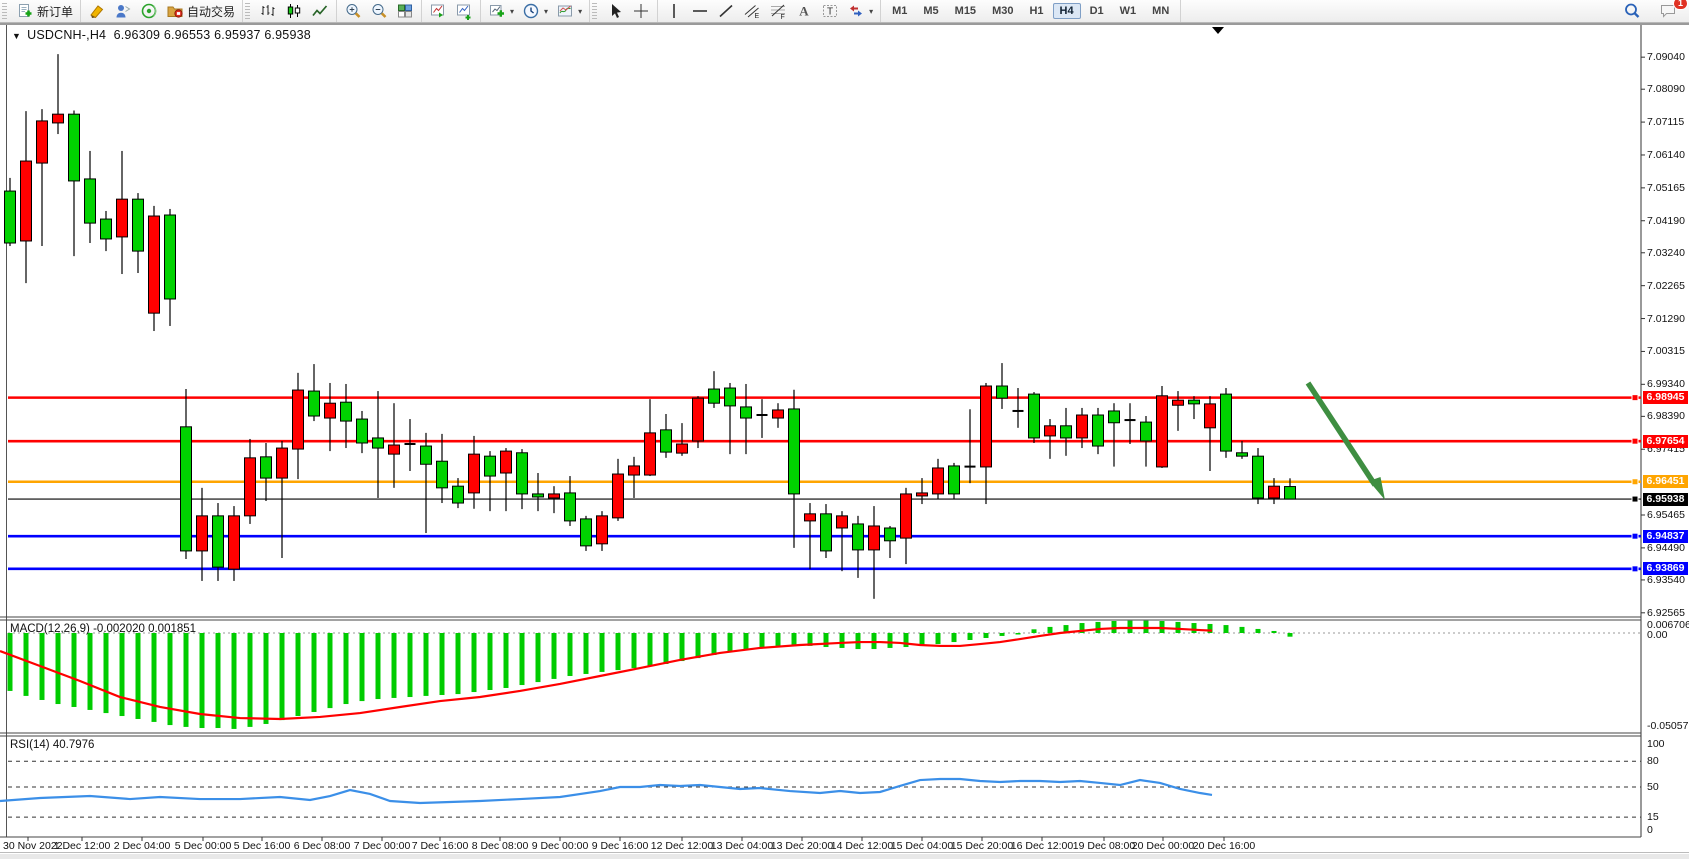 This screenshot has width=1689, height=859. I want to click on price-axis-label: 7.02265, so click(1666, 285).